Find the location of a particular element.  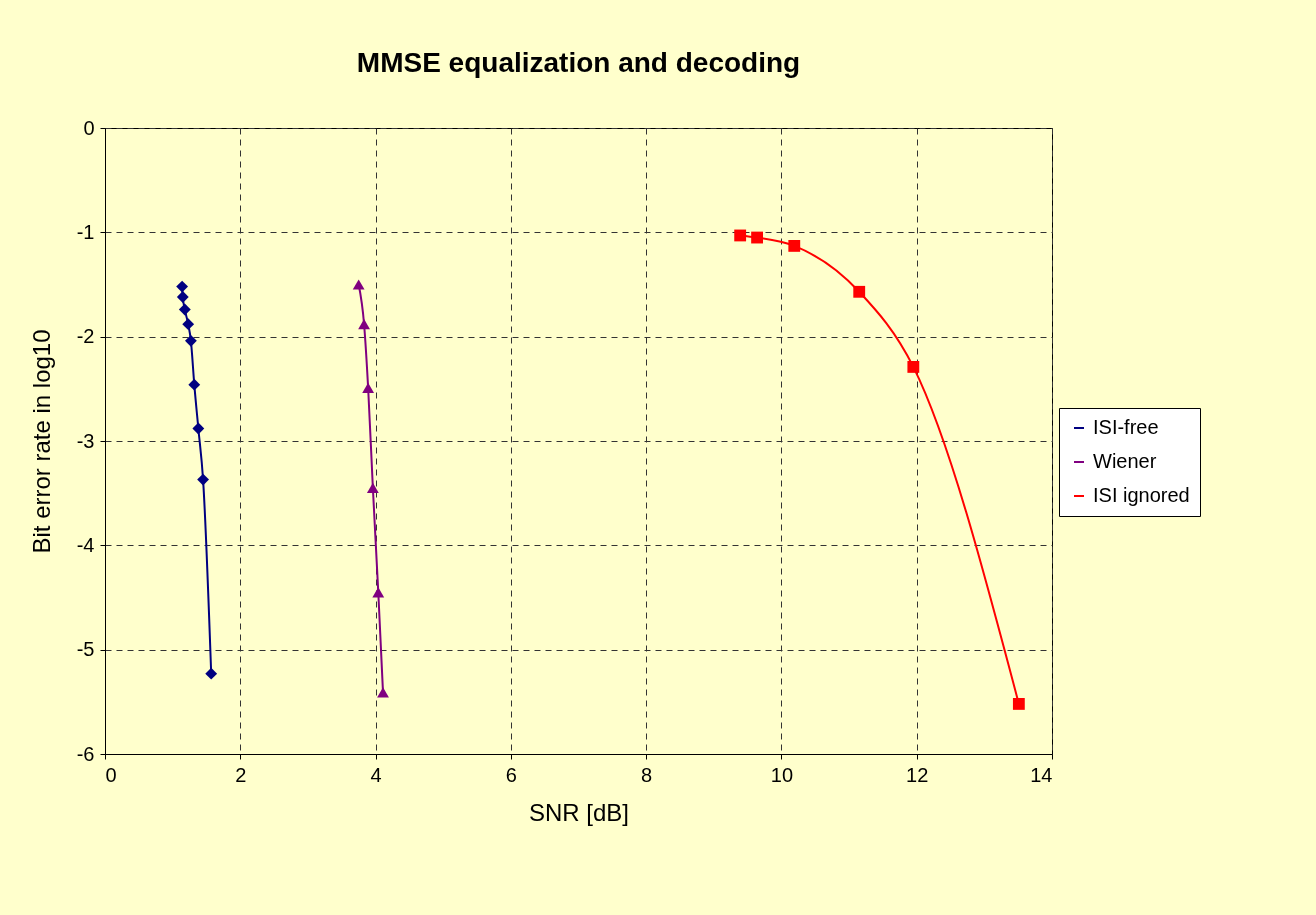

legend-label: ISI ignored is located at coordinates (1141, 495).